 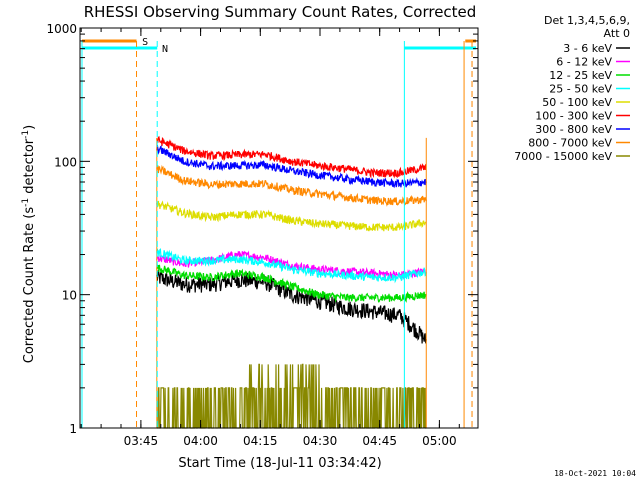 What do you see at coordinates (584, 62) in the screenshot?
I see `legend-label: 6 - 12 keV` at bounding box center [584, 62].